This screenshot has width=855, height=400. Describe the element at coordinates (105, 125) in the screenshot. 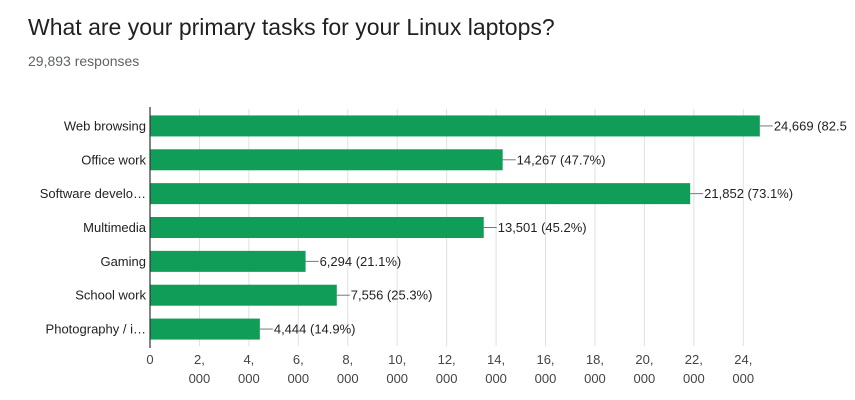

I see `category-label: Web browsing` at that location.